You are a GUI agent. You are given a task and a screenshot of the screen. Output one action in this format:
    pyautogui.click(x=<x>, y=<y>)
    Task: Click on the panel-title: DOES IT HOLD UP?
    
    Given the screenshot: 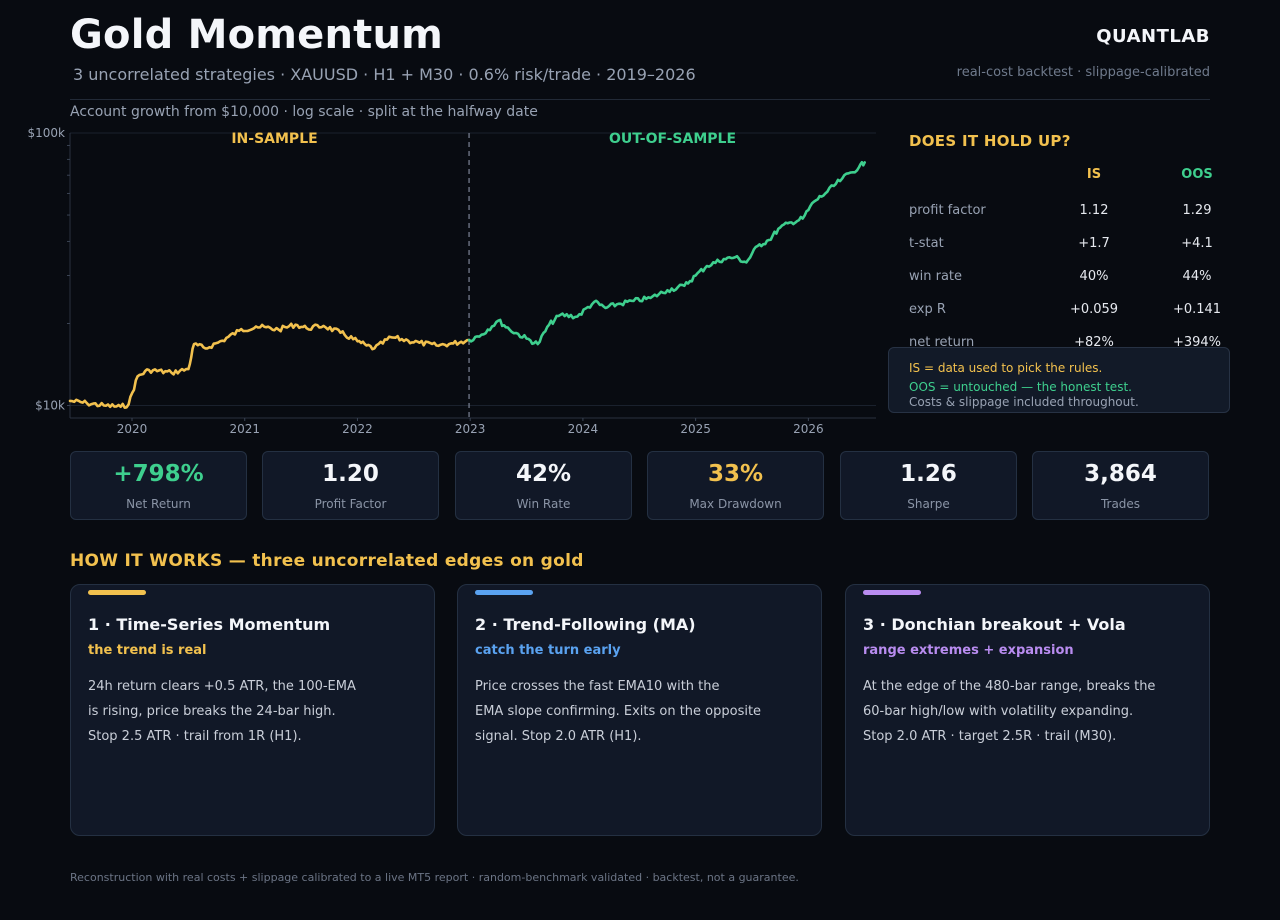 What is the action you would take?
    pyautogui.click(x=990, y=141)
    